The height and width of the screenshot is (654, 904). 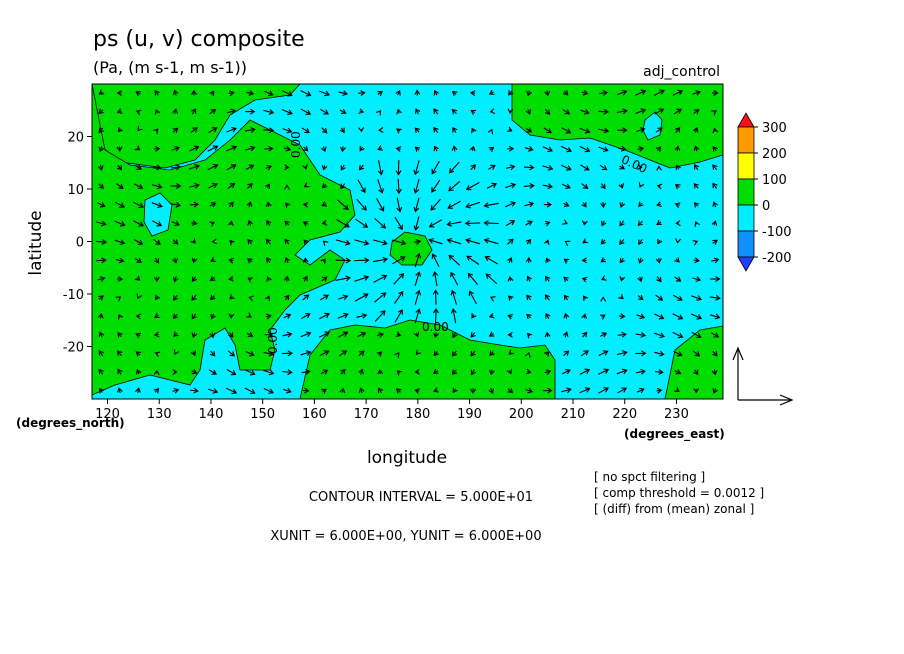 What do you see at coordinates (421, 497) in the screenshot?
I see `contour-interval: CONTOUR INTERVAL = 5.000E+01` at bounding box center [421, 497].